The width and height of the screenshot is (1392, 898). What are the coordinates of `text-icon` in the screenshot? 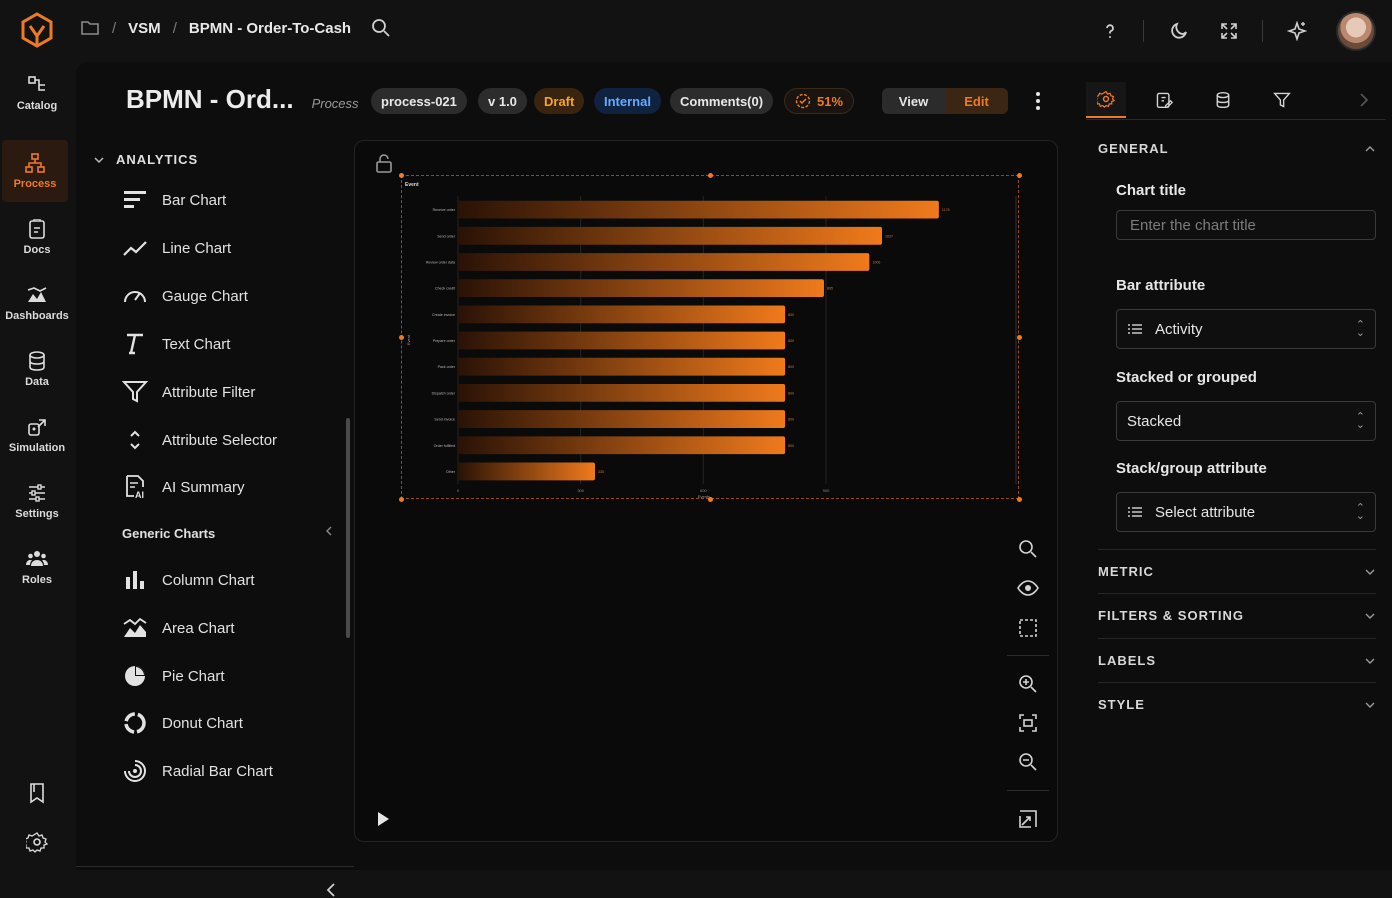 It's located at (135, 344).